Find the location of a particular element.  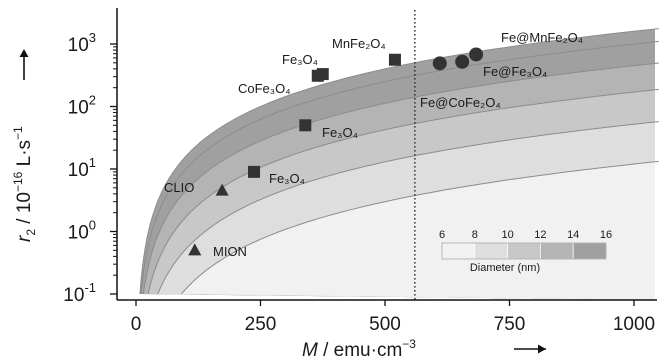

legend-title: Diameter (nm) is located at coordinates (505, 268).